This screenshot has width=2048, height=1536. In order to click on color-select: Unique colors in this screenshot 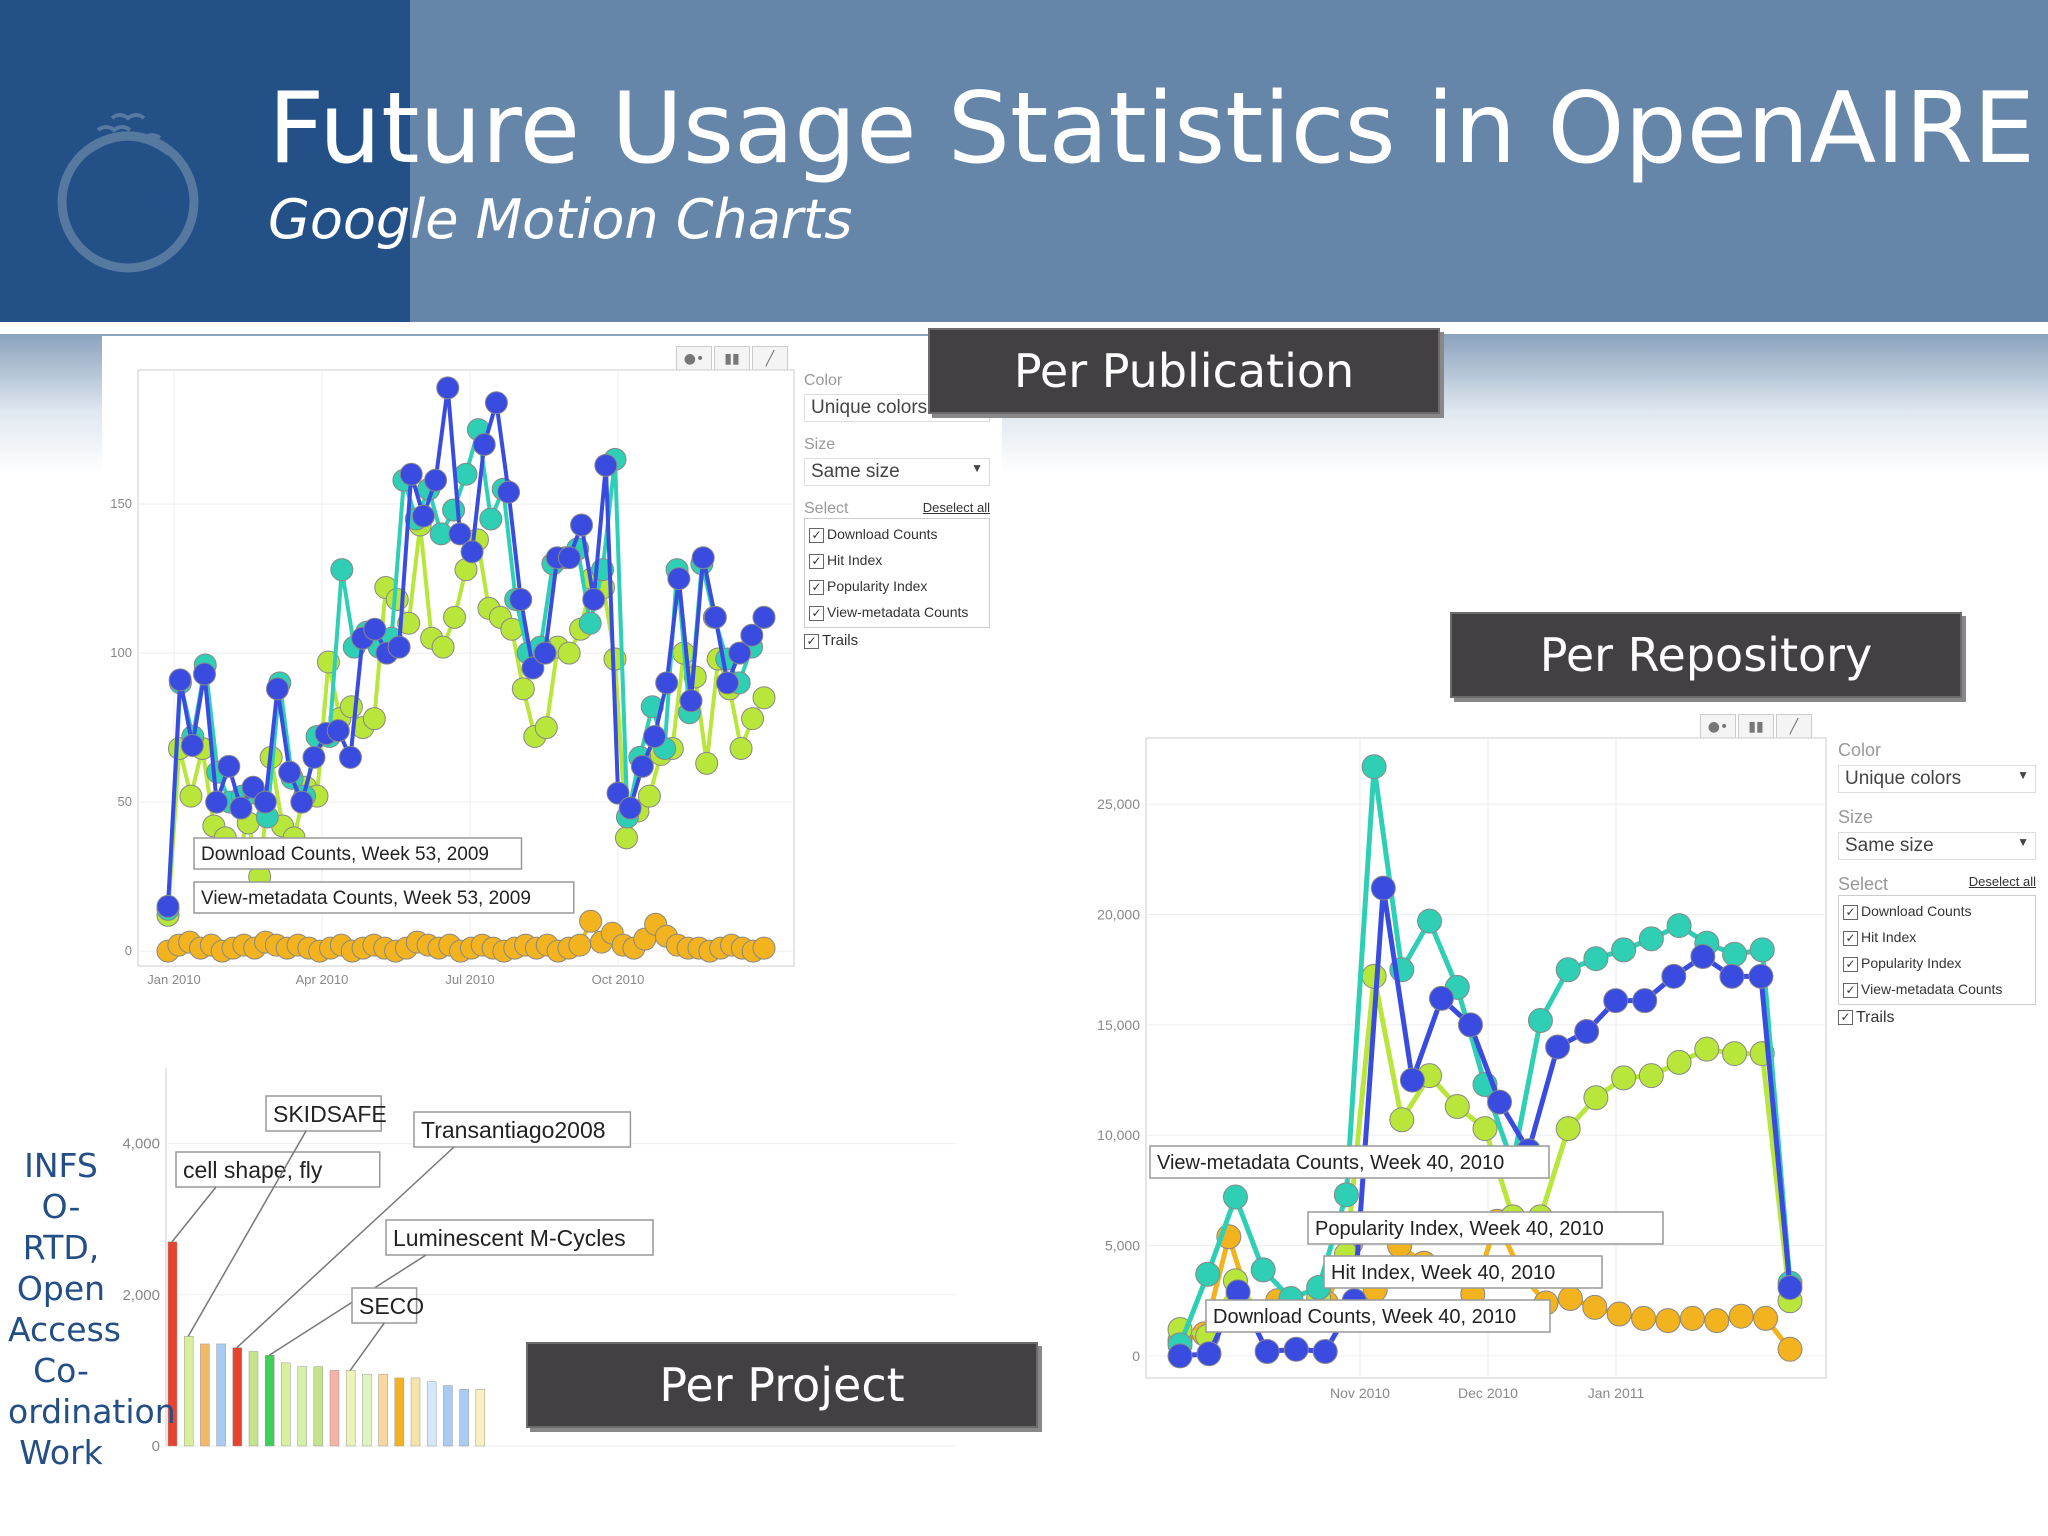, I will do `click(897, 408)`.